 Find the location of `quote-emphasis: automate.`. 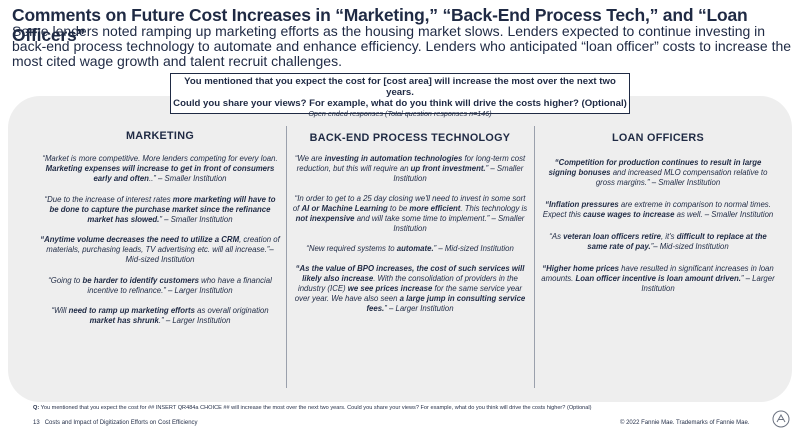

quote-emphasis: automate. is located at coordinates (415, 248).